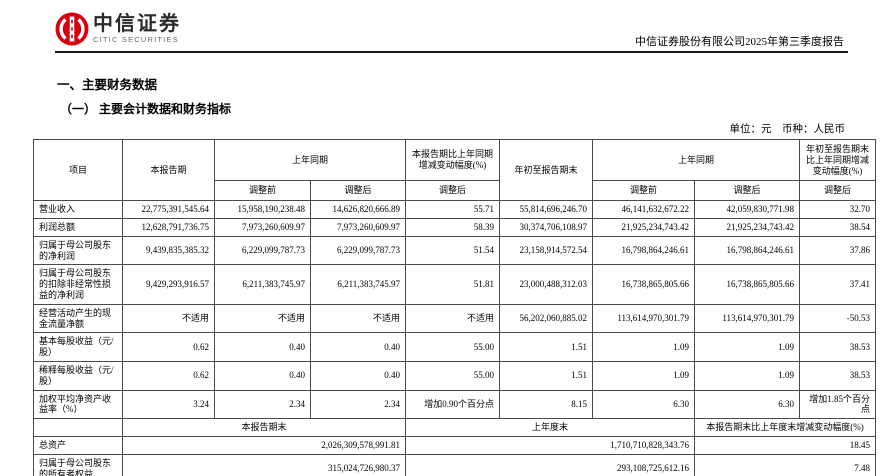  I want to click on cell-value: 51.81, so click(453, 284).